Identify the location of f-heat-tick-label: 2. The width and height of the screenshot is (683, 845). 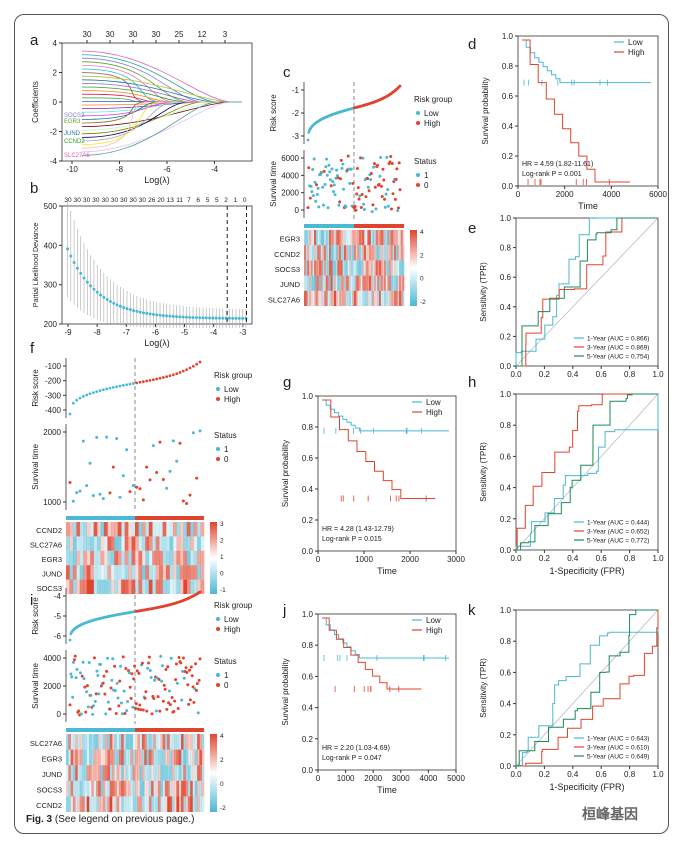
(222, 541).